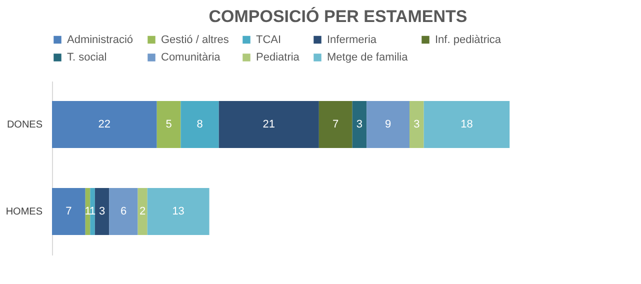 The height and width of the screenshot is (284, 641). What do you see at coordinates (87, 58) in the screenshot?
I see `legend-label: T. social` at bounding box center [87, 58].